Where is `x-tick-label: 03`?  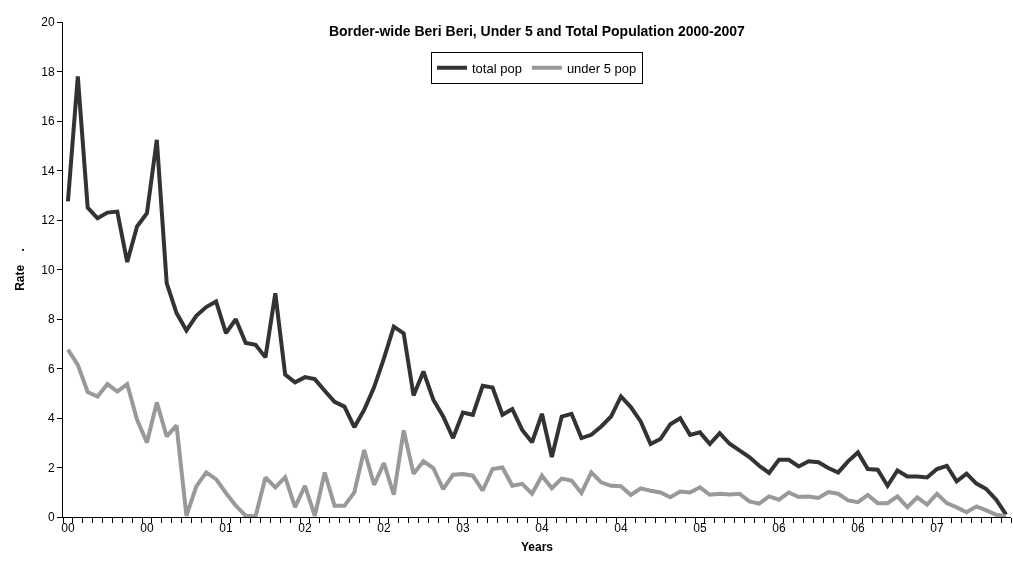
x-tick-label: 03 is located at coordinates (463, 528).